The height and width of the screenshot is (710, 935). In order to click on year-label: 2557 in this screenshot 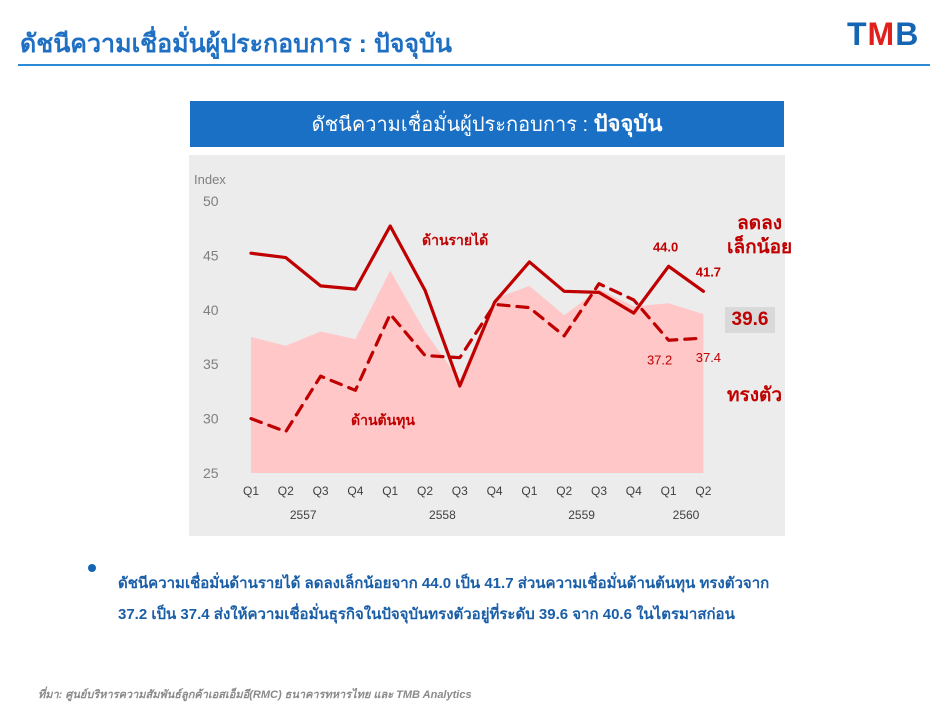, I will do `click(303, 515)`.